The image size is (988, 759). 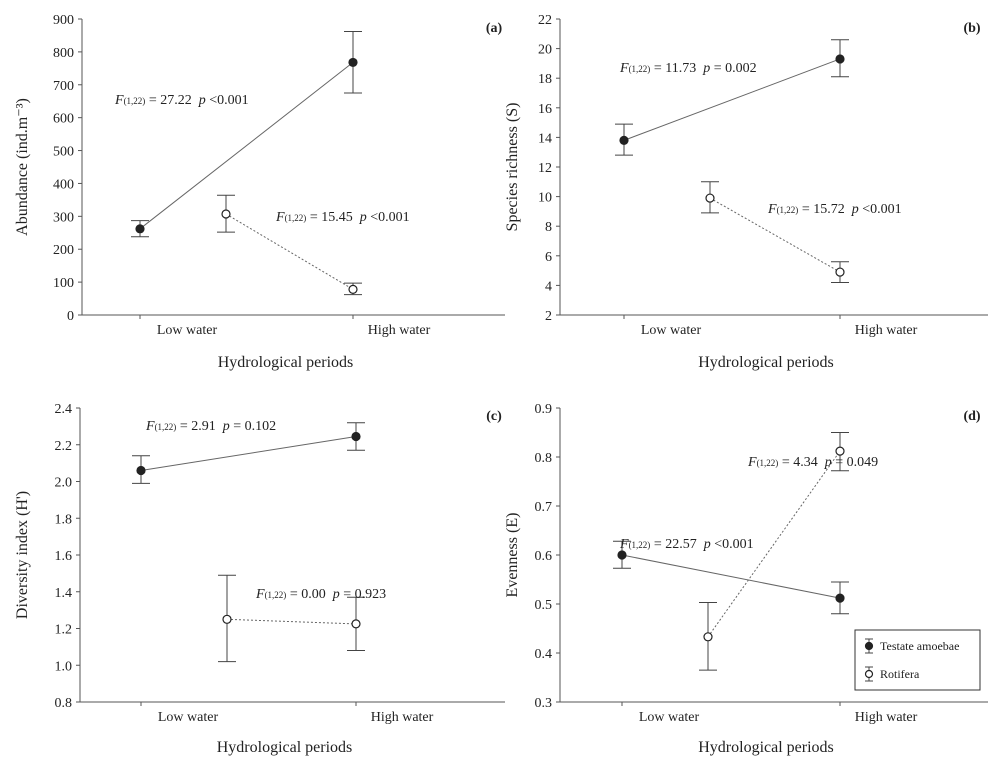 What do you see at coordinates (63, 283) in the screenshot?
I see `y-tick-label: 100` at bounding box center [63, 283].